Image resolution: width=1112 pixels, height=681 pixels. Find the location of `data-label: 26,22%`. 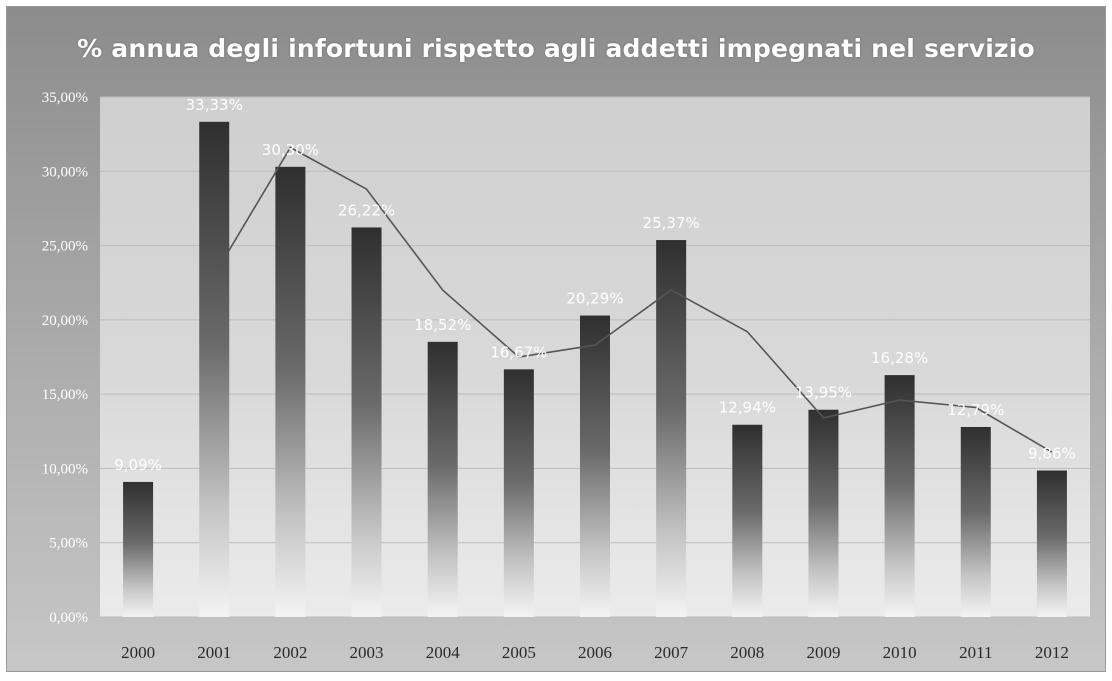

data-label: 26,22% is located at coordinates (366, 210).